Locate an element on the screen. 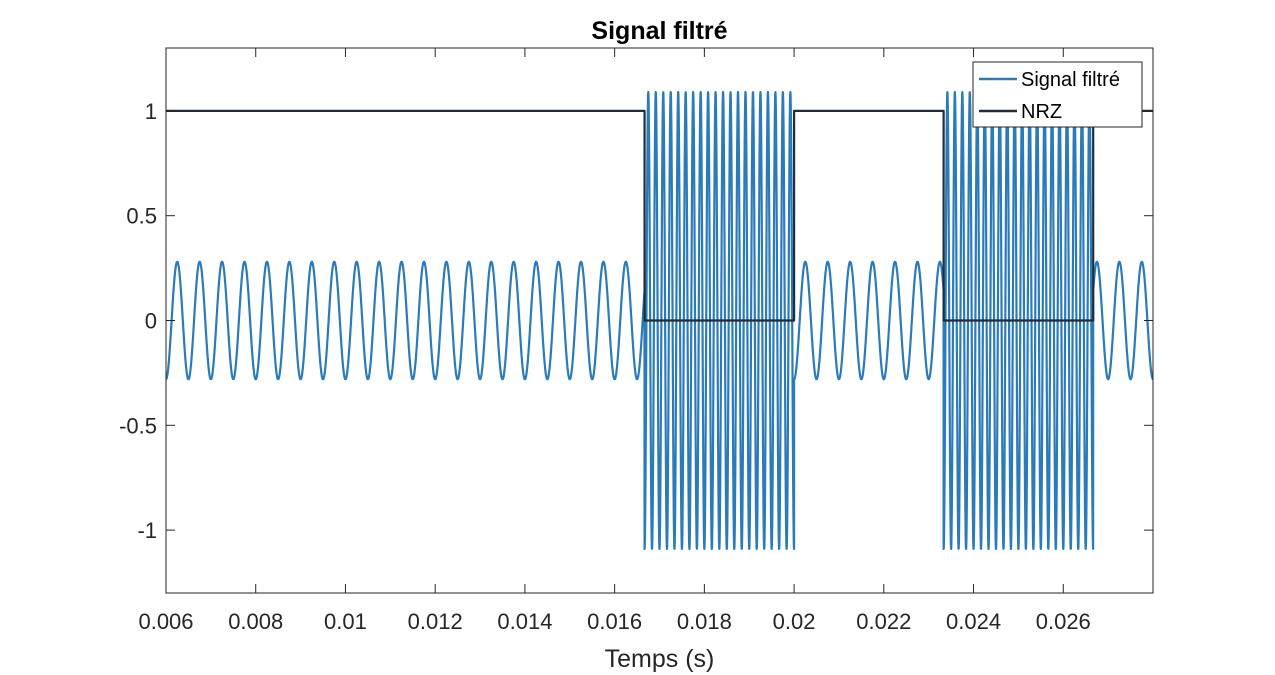  x-tick-label: 0.006 is located at coordinates (165, 621).